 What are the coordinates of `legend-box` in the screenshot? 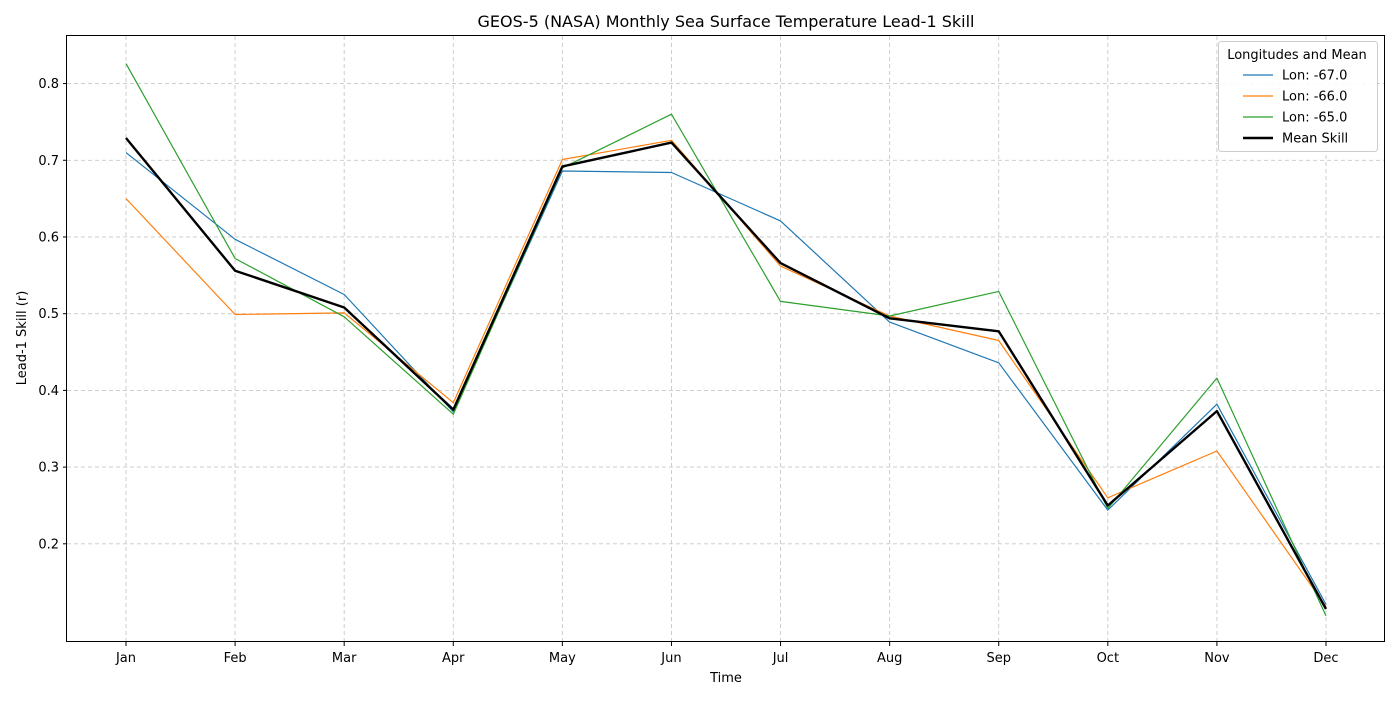 It's located at (1298, 96).